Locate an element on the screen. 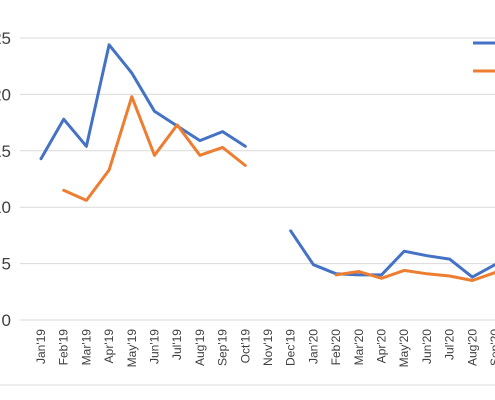 The width and height of the screenshot is (495, 400). y-tick-label: 0 is located at coordinates (6, 320).